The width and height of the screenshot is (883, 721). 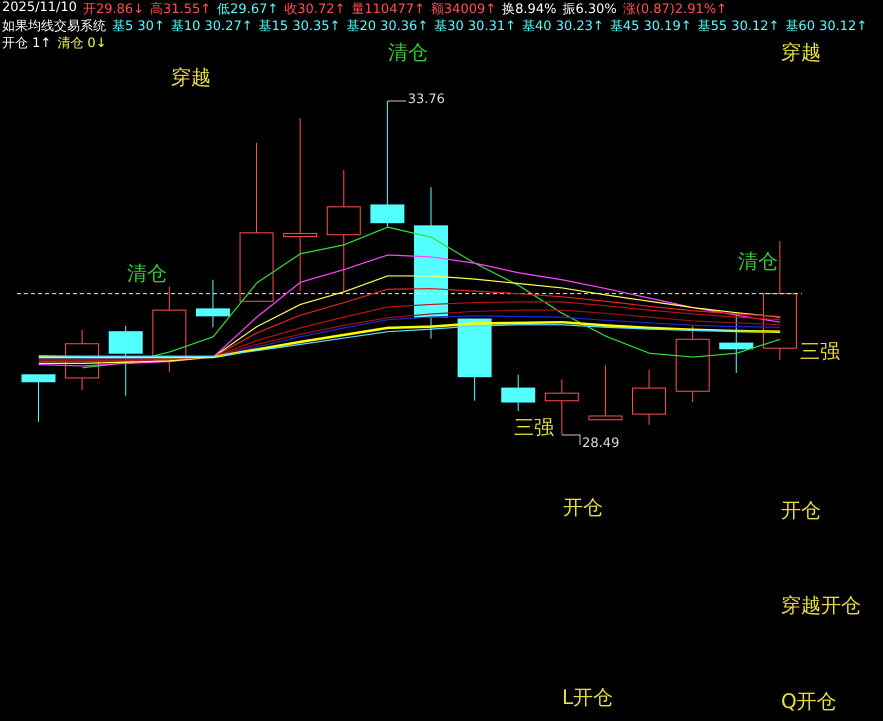 I want to click on text: 高31.55↑, so click(x=181, y=9).